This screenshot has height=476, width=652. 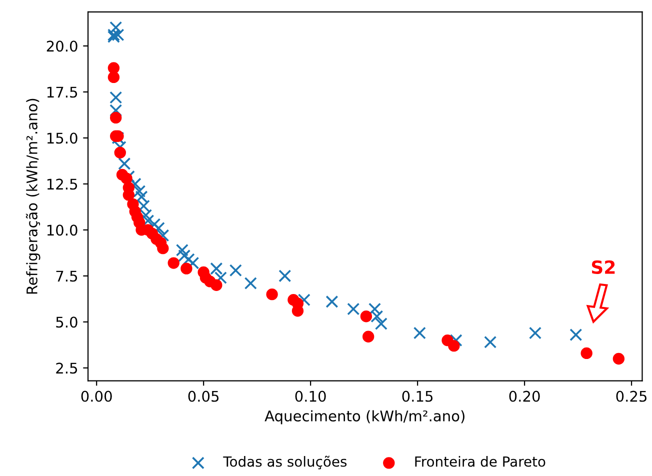 What do you see at coordinates (603, 267) in the screenshot?
I see `annotation: S2` at bounding box center [603, 267].